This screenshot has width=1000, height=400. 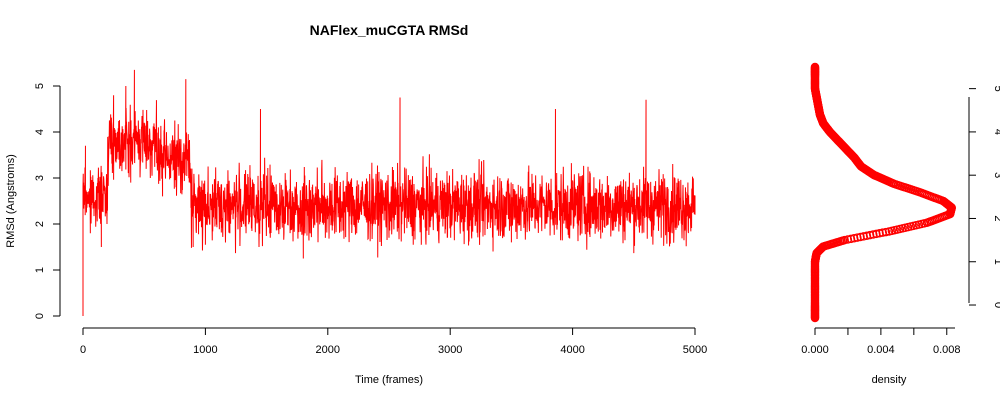 What do you see at coordinates (881, 350) in the screenshot?
I see `density-x-tick-label: 0.004` at bounding box center [881, 350].